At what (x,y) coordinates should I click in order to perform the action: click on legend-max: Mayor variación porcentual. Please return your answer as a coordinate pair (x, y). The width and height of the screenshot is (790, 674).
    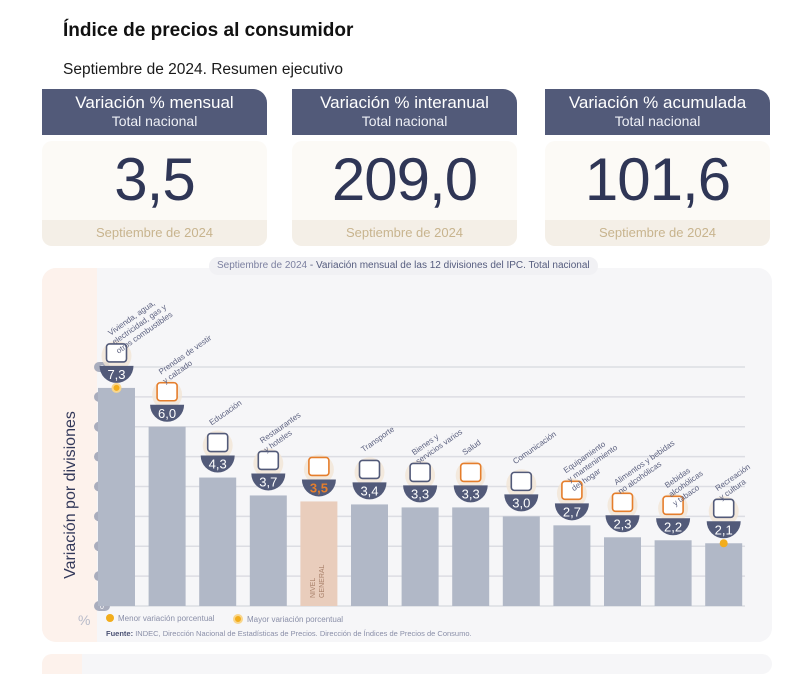
    Looking at the image, I should click on (288, 619).